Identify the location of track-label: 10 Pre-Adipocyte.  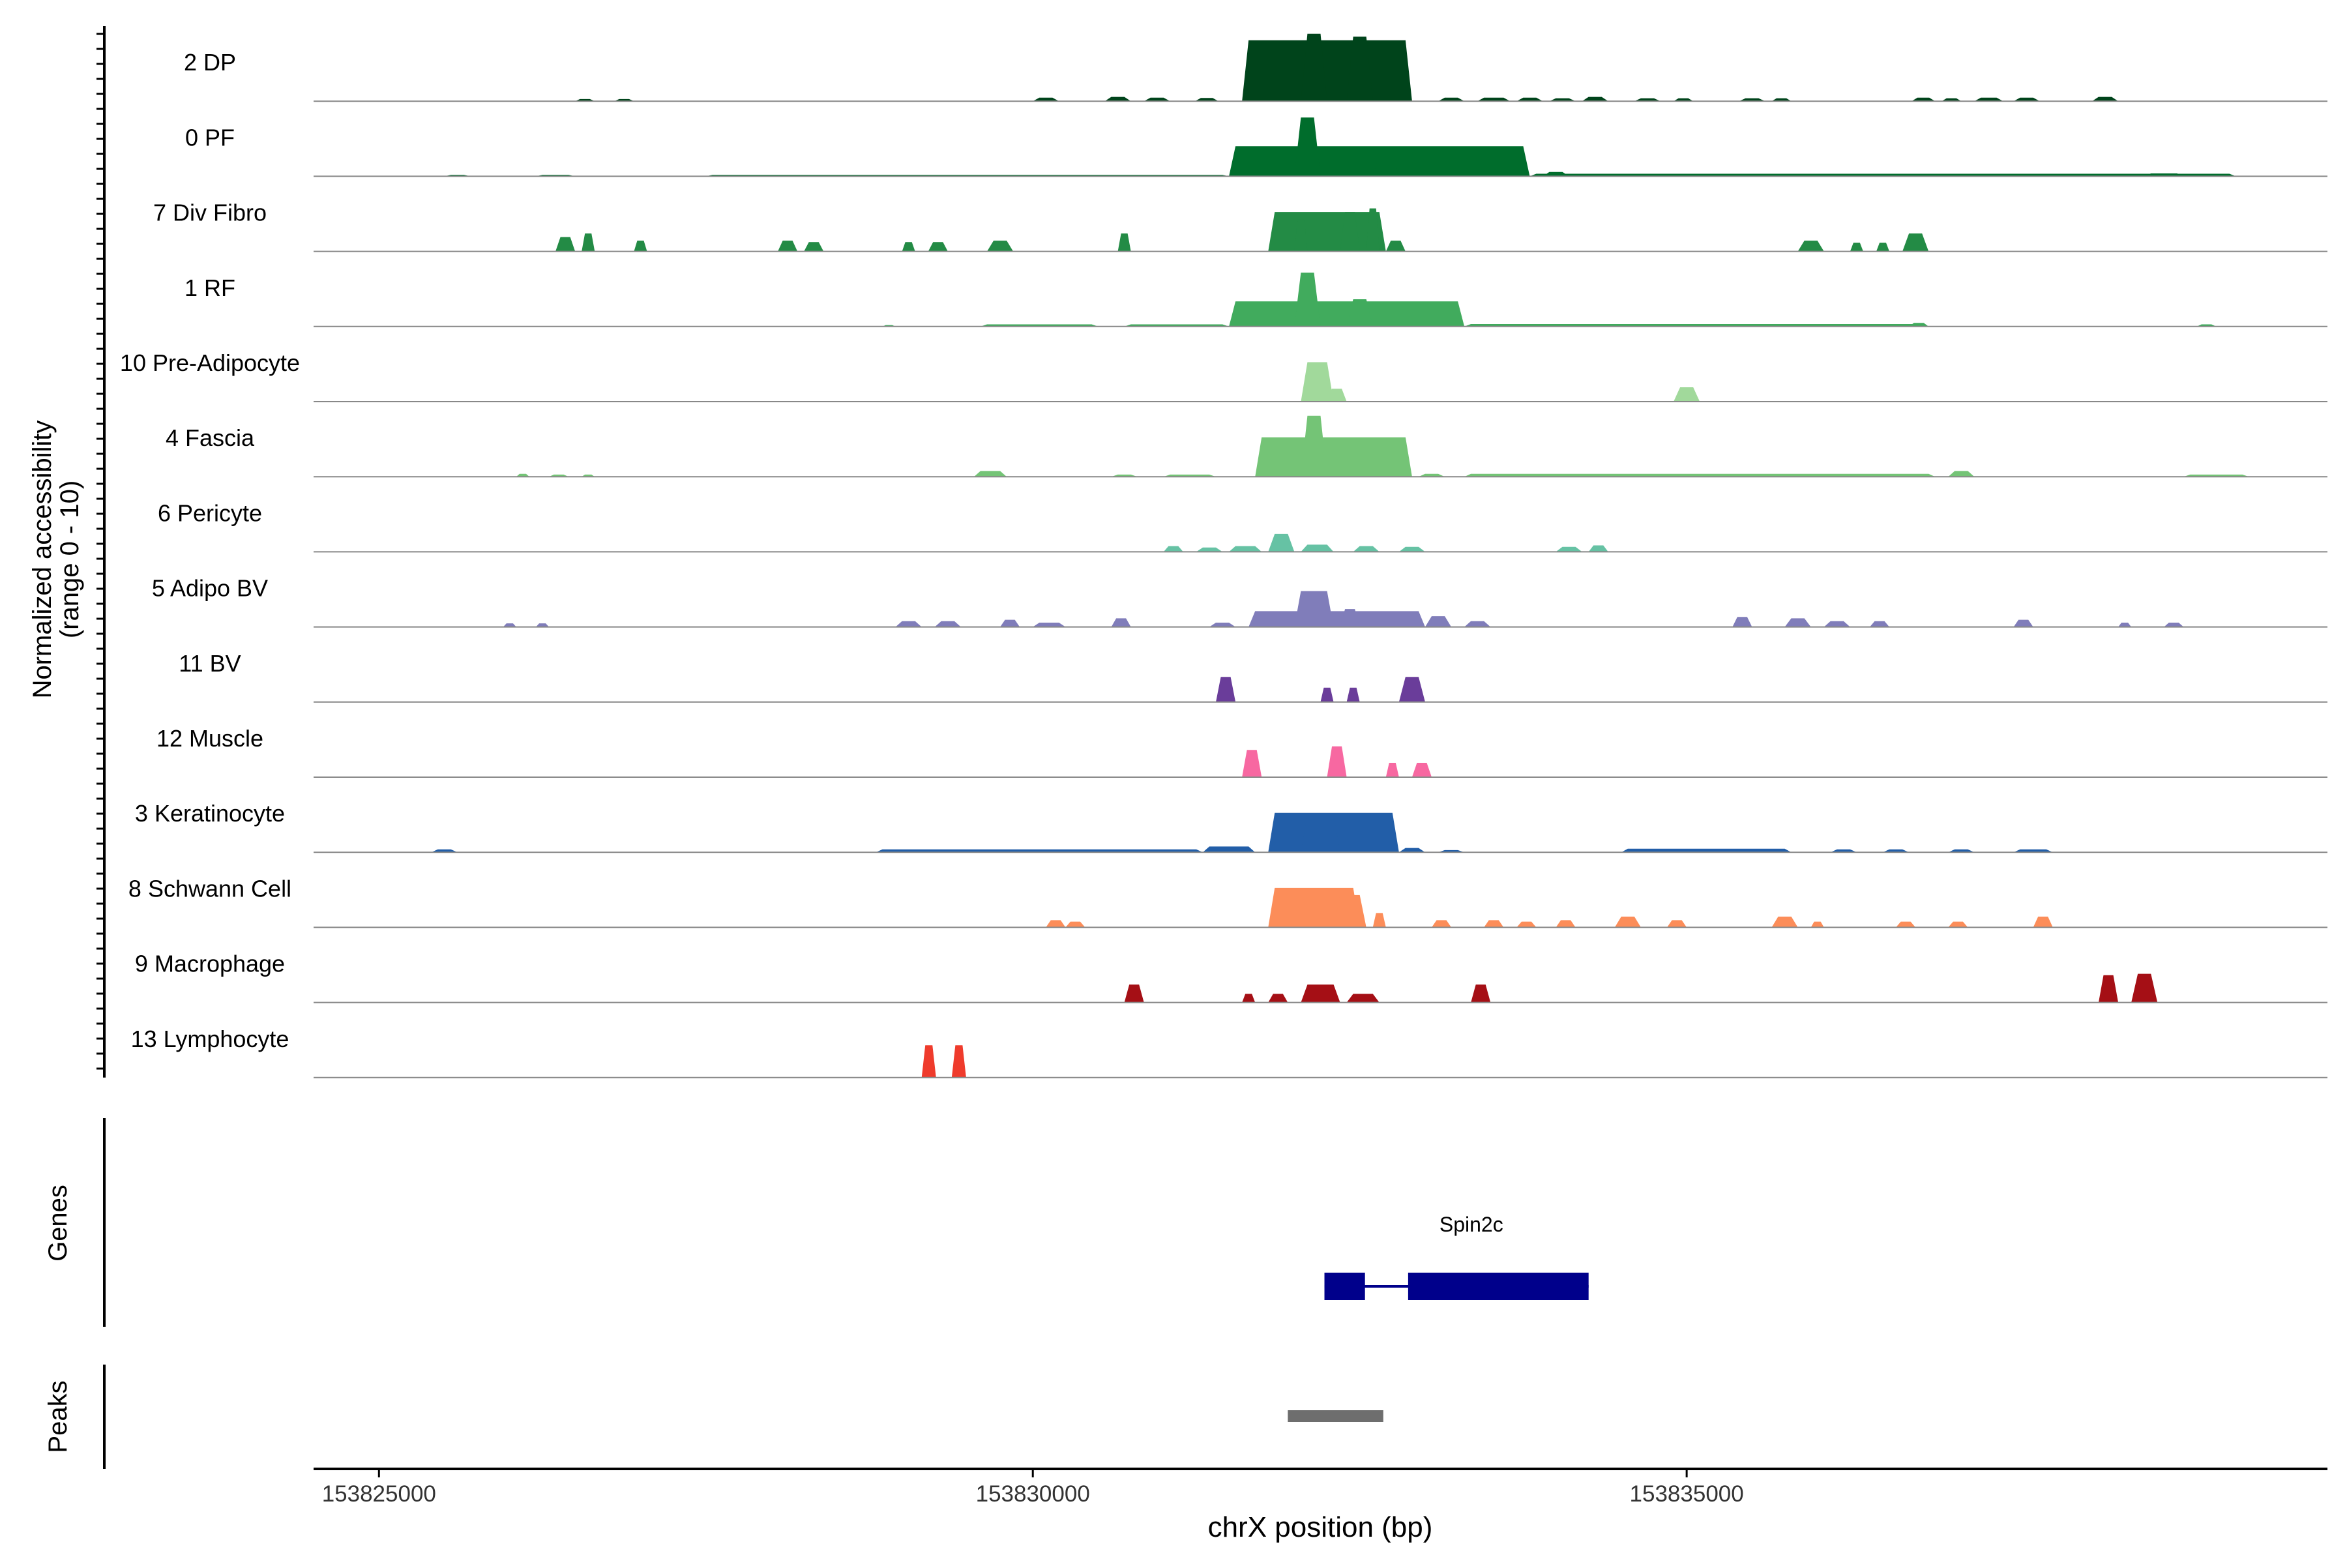
(210, 362).